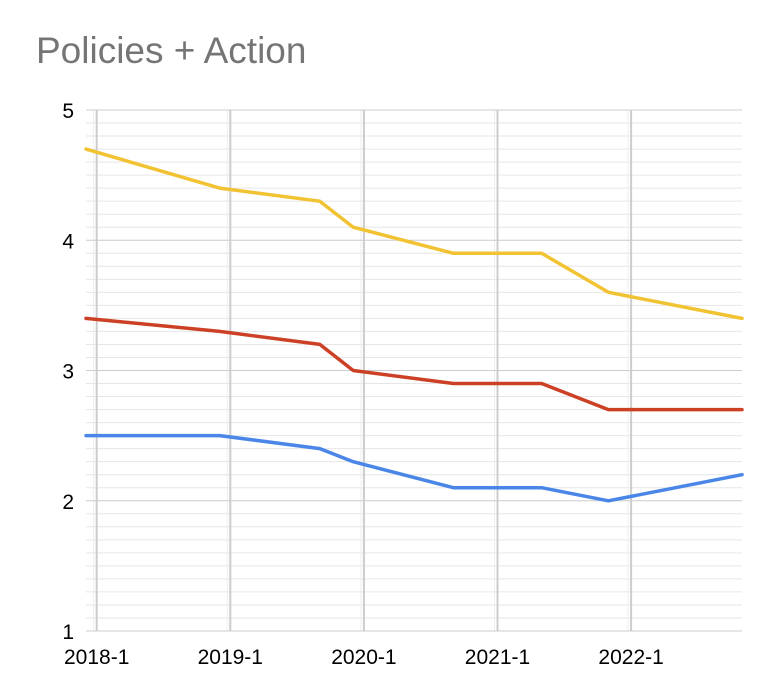  What do you see at coordinates (68, 111) in the screenshot?
I see `y-tick-label: 5` at bounding box center [68, 111].